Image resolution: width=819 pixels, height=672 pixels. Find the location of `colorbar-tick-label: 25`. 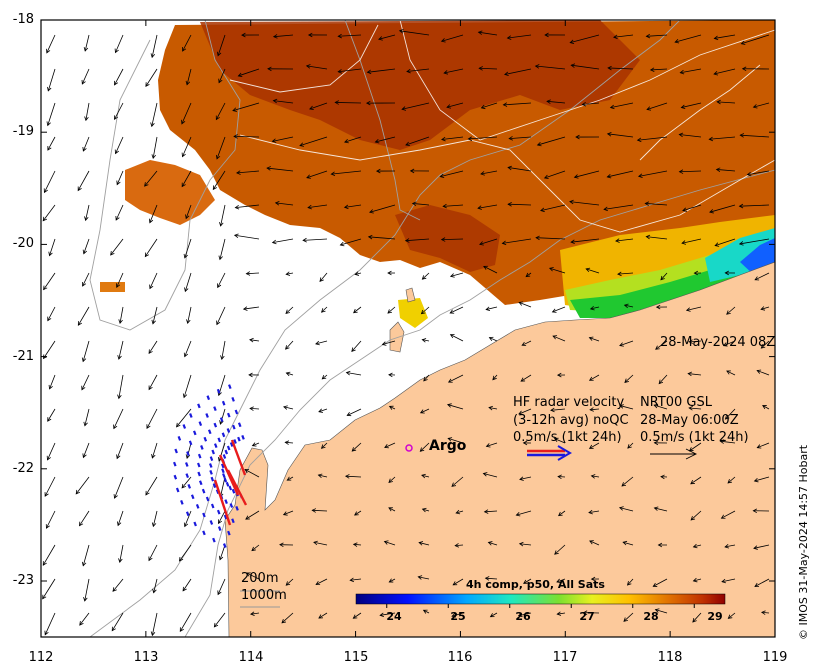

colorbar-tick-label: 25 is located at coordinates (458, 616).